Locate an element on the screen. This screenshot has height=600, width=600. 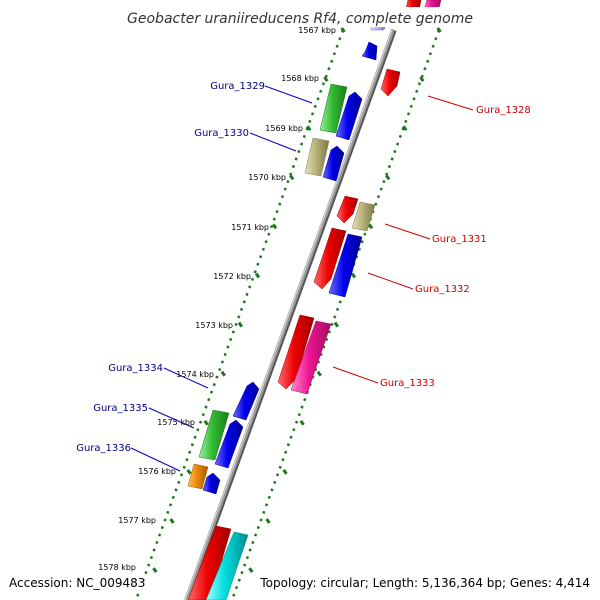
gene-feature-pink is located at coordinates (311, 357).